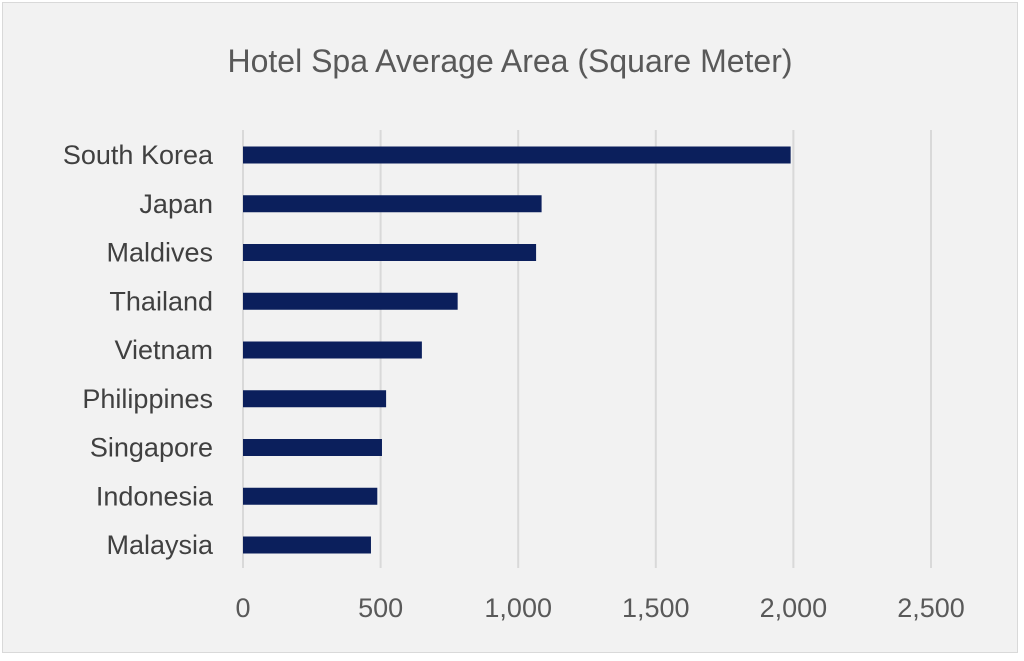  I want to click on bar-indonesia, so click(310, 496).